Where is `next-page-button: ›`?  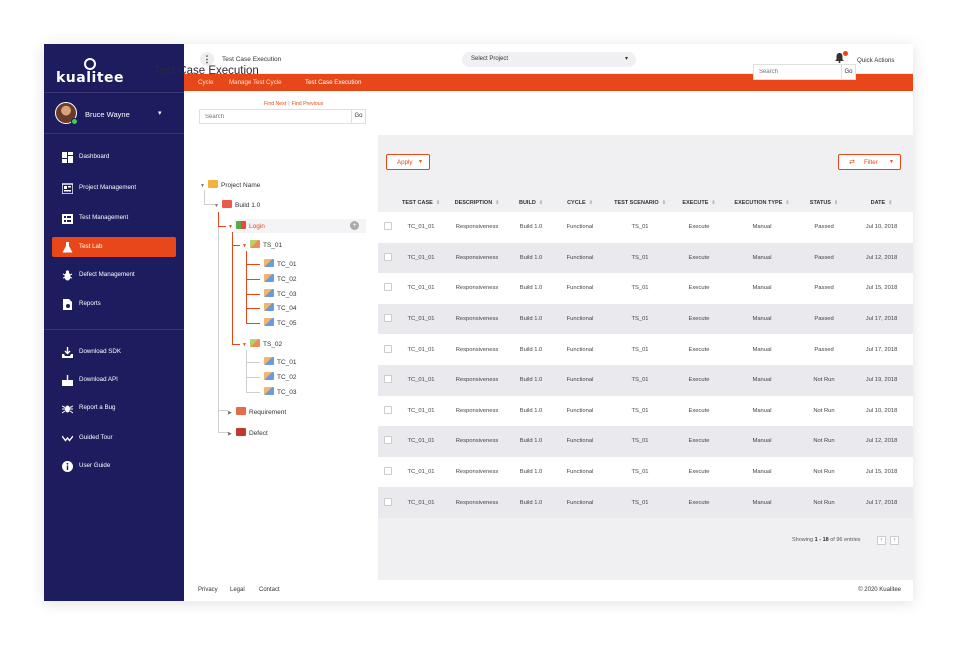
next-page-button: › is located at coordinates (894, 540).